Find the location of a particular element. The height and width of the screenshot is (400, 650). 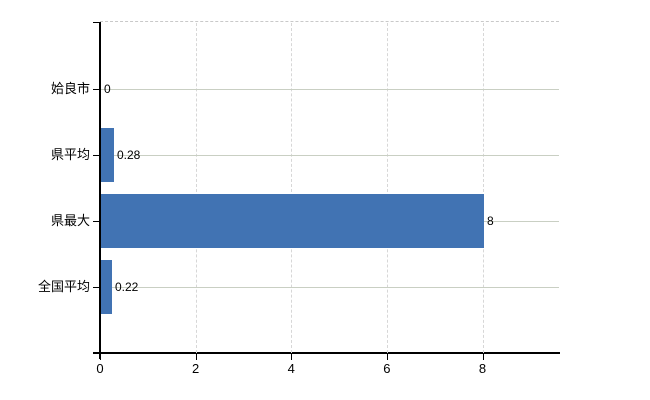

x-tick-label: 0 is located at coordinates (100, 368).